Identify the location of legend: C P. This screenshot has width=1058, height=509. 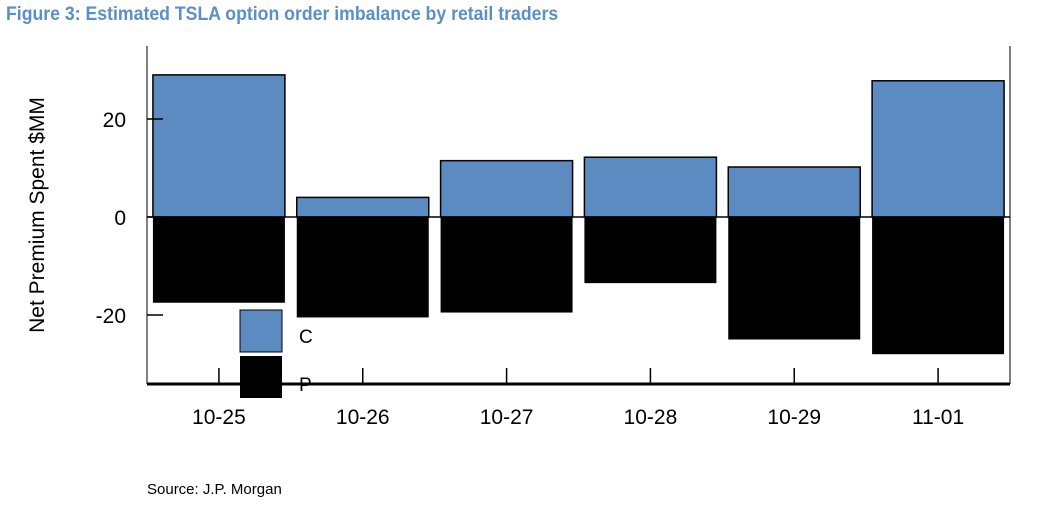
(276, 353).